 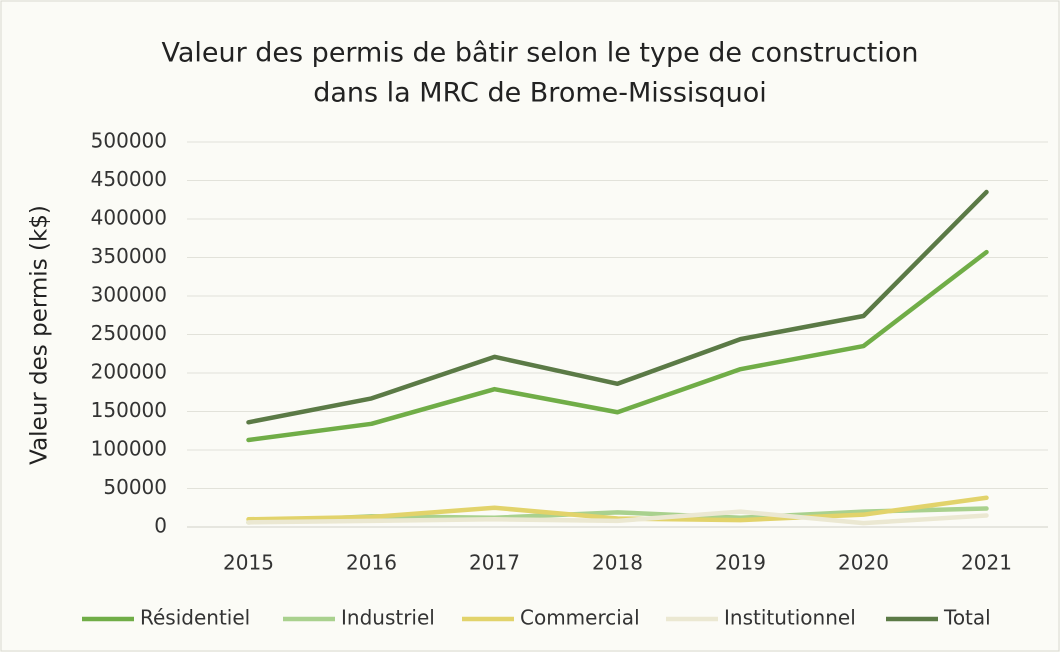 I want to click on y-tick-label: 500000, so click(x=129, y=141).